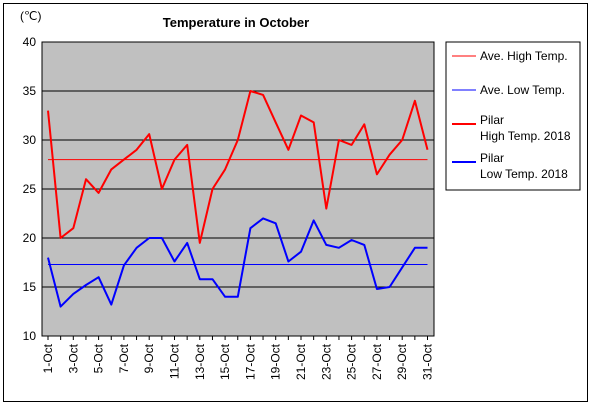 The width and height of the screenshot is (593, 407). What do you see at coordinates (30, 287) in the screenshot?
I see `y-tick-label: 15` at bounding box center [30, 287].